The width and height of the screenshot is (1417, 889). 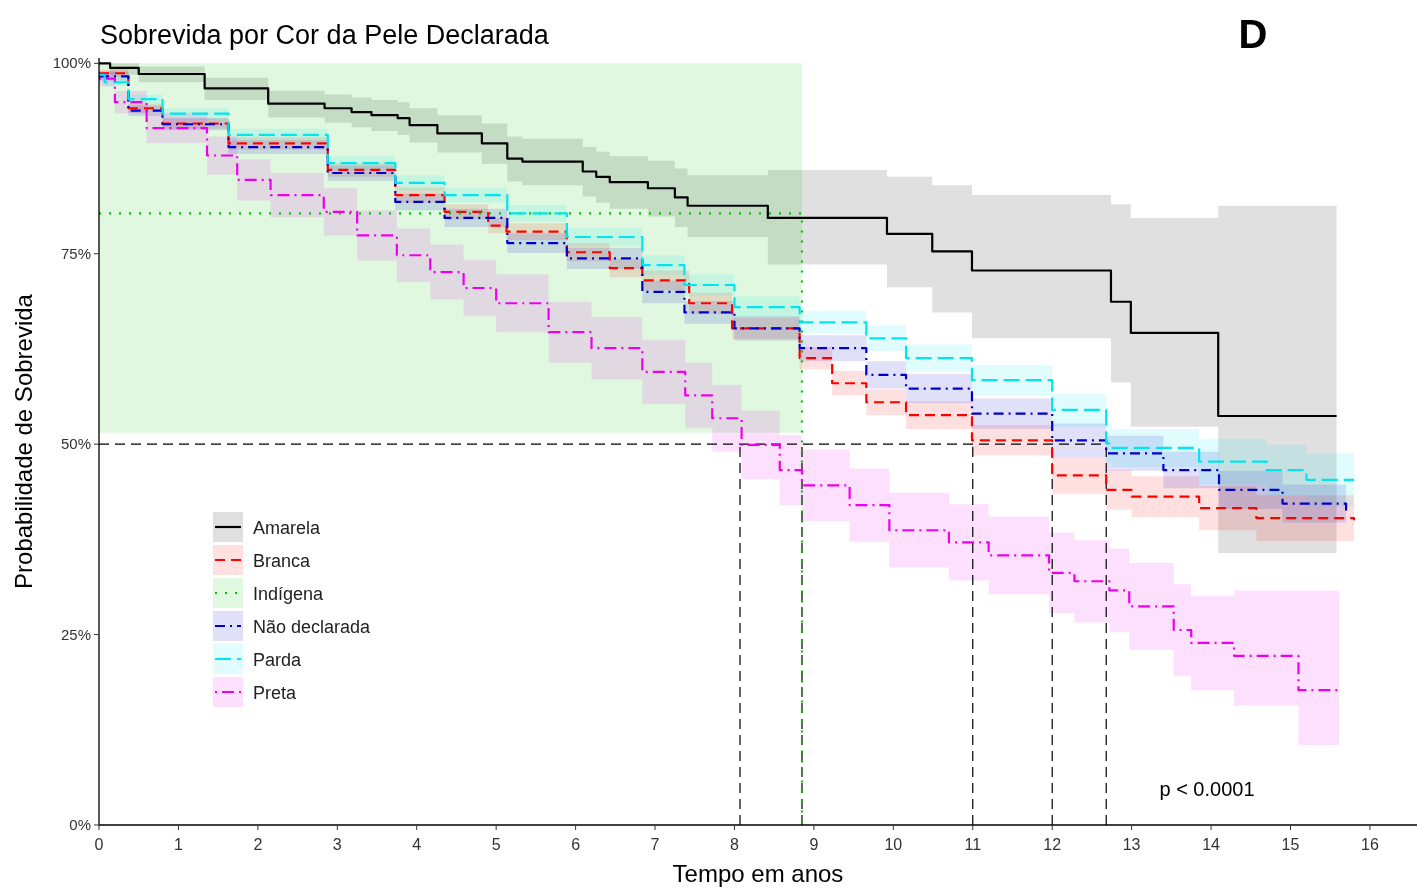 I want to click on legend-label: Parda, so click(x=278, y=660).